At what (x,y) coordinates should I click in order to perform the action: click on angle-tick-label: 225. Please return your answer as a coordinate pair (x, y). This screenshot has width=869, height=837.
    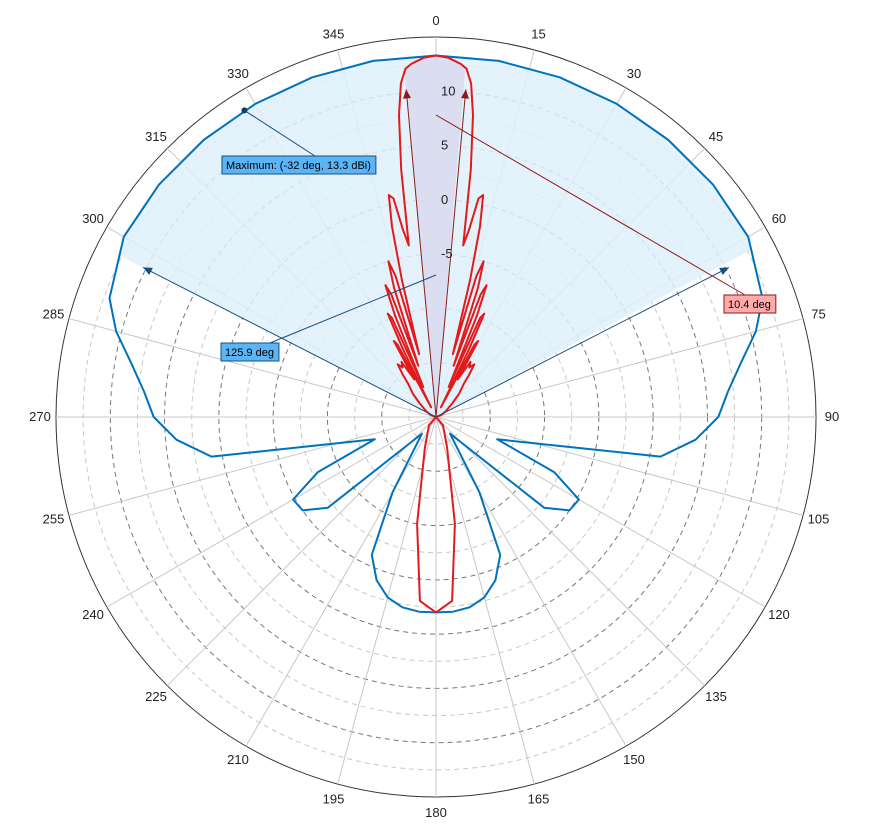
    Looking at the image, I should click on (156, 696).